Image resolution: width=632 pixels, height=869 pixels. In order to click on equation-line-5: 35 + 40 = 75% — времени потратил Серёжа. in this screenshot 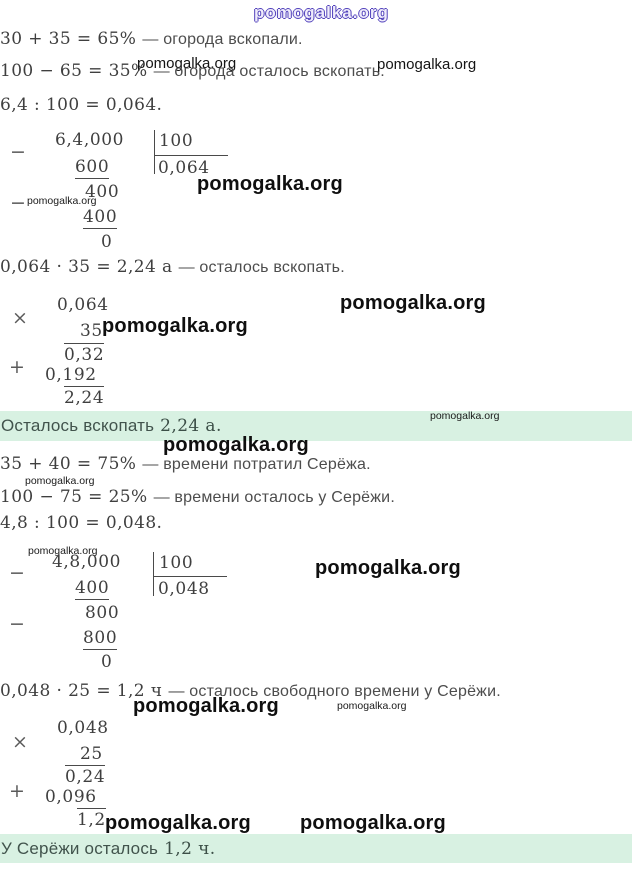, I will do `click(185, 464)`.